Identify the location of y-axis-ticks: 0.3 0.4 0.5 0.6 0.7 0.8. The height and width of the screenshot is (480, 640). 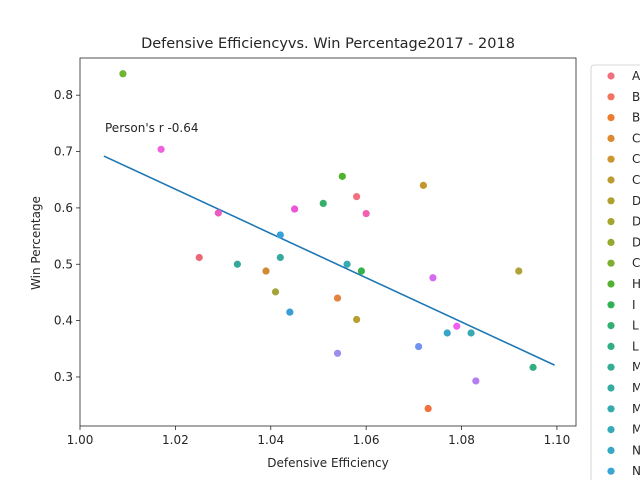
(67, 236).